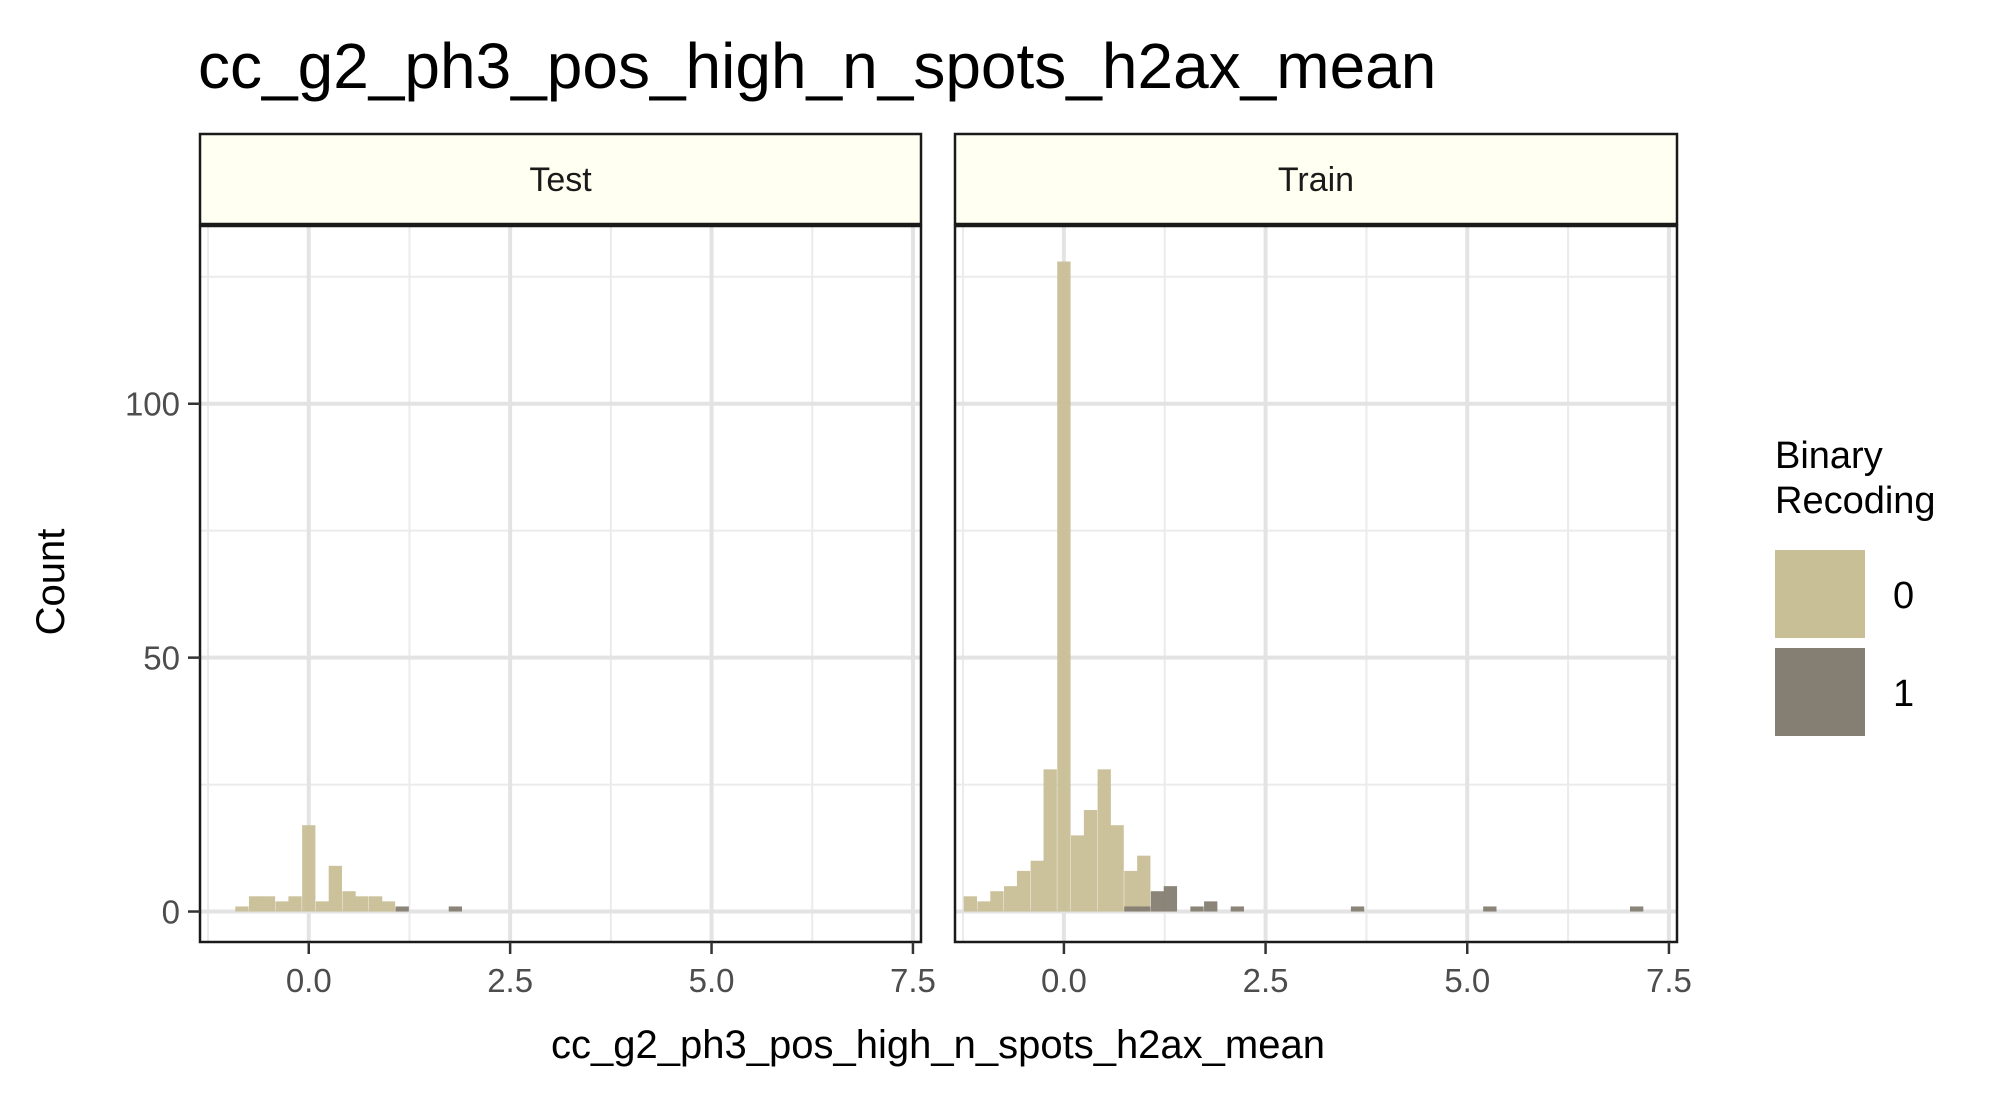 The height and width of the screenshot is (1100, 2000). I want to click on legend-title-line: Recoding, so click(1855, 501).